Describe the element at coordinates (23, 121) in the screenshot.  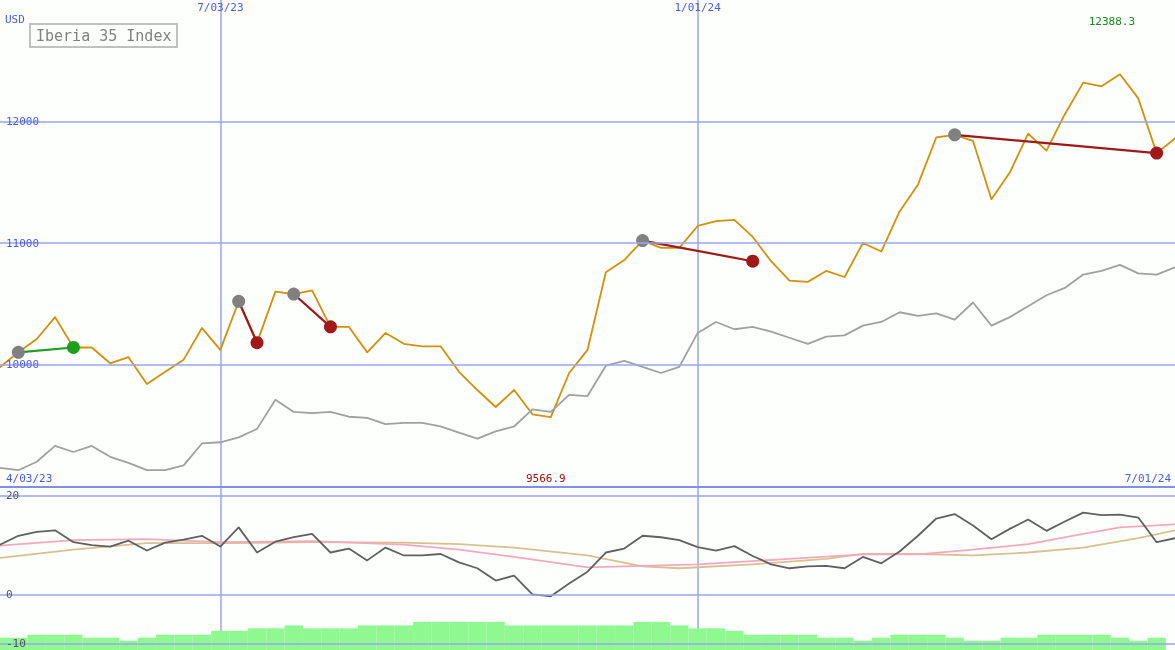
I see `y-tick-label: 12000` at that location.